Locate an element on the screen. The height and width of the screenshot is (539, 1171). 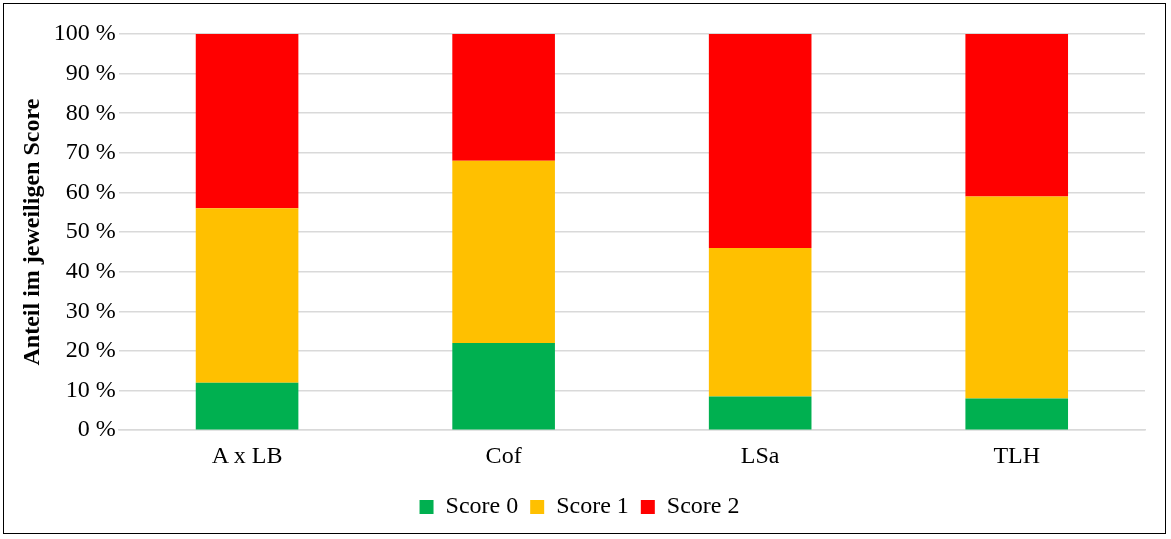
y-tick-label: 20 % is located at coordinates (90, 349).